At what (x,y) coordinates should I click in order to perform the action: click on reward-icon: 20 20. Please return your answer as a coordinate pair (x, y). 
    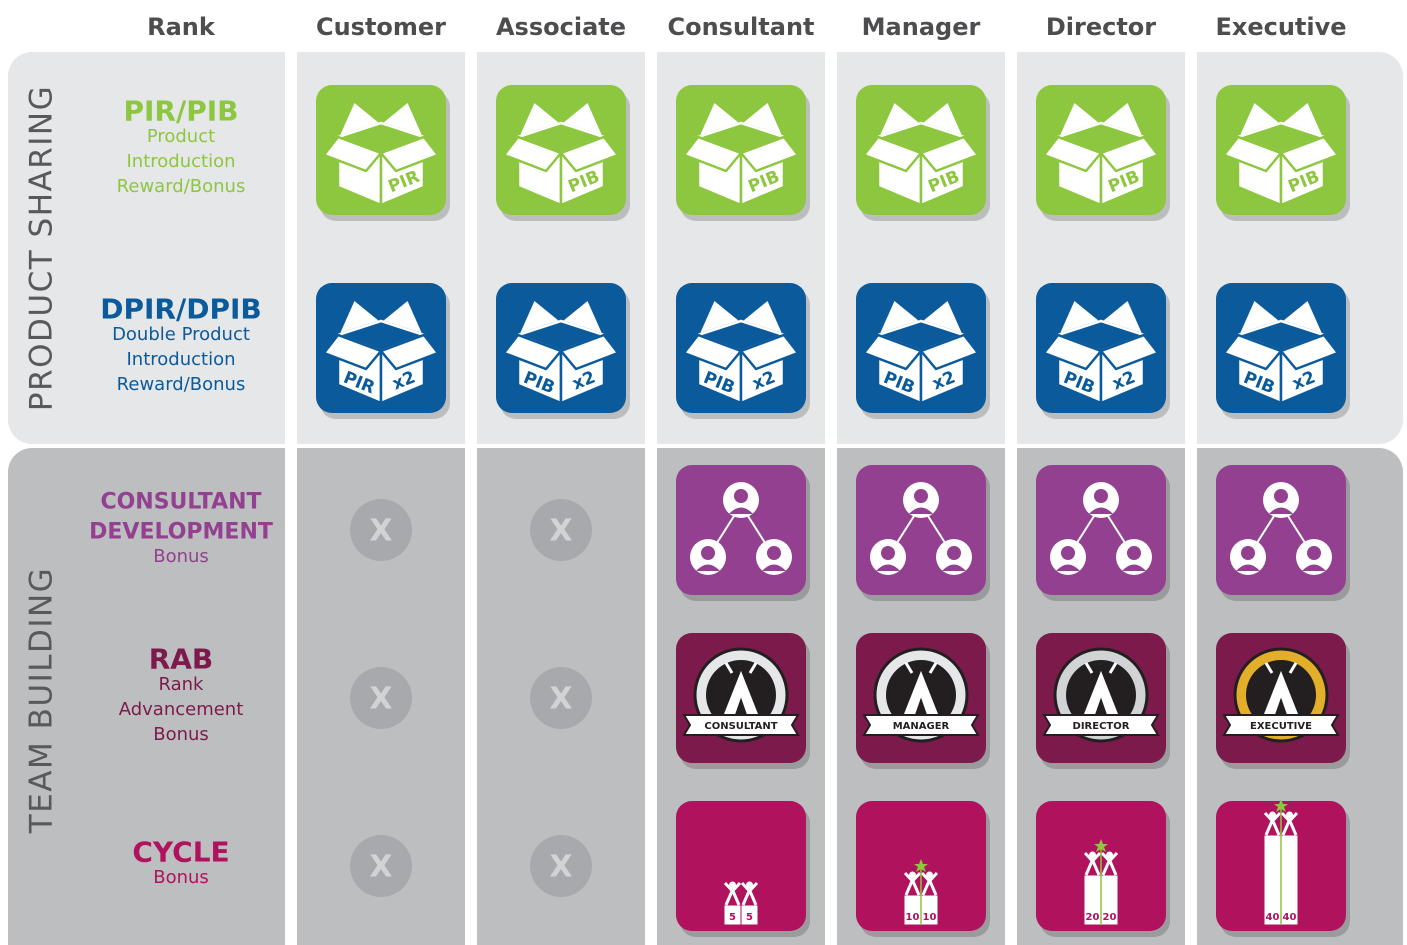
    Looking at the image, I should click on (1103, 869).